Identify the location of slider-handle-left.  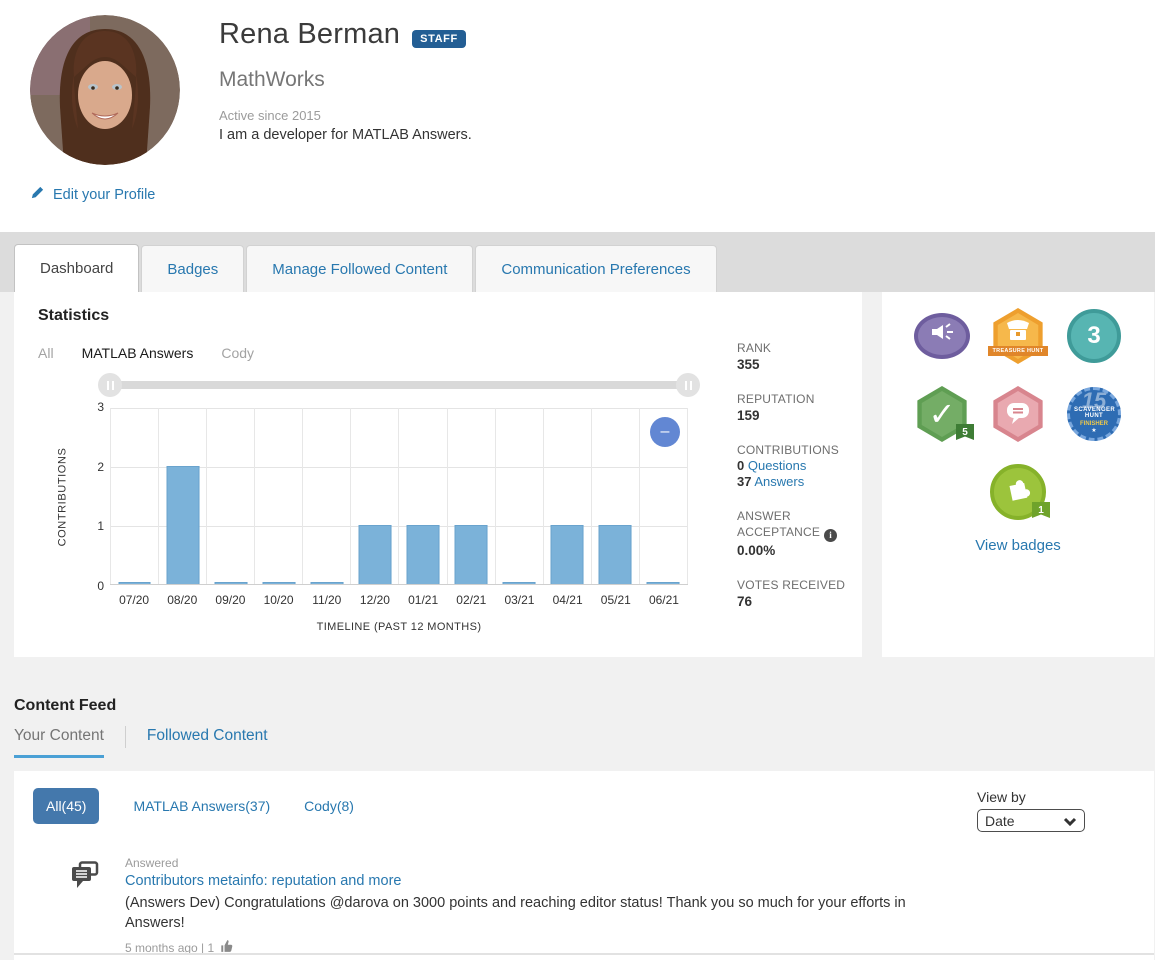
(110, 385).